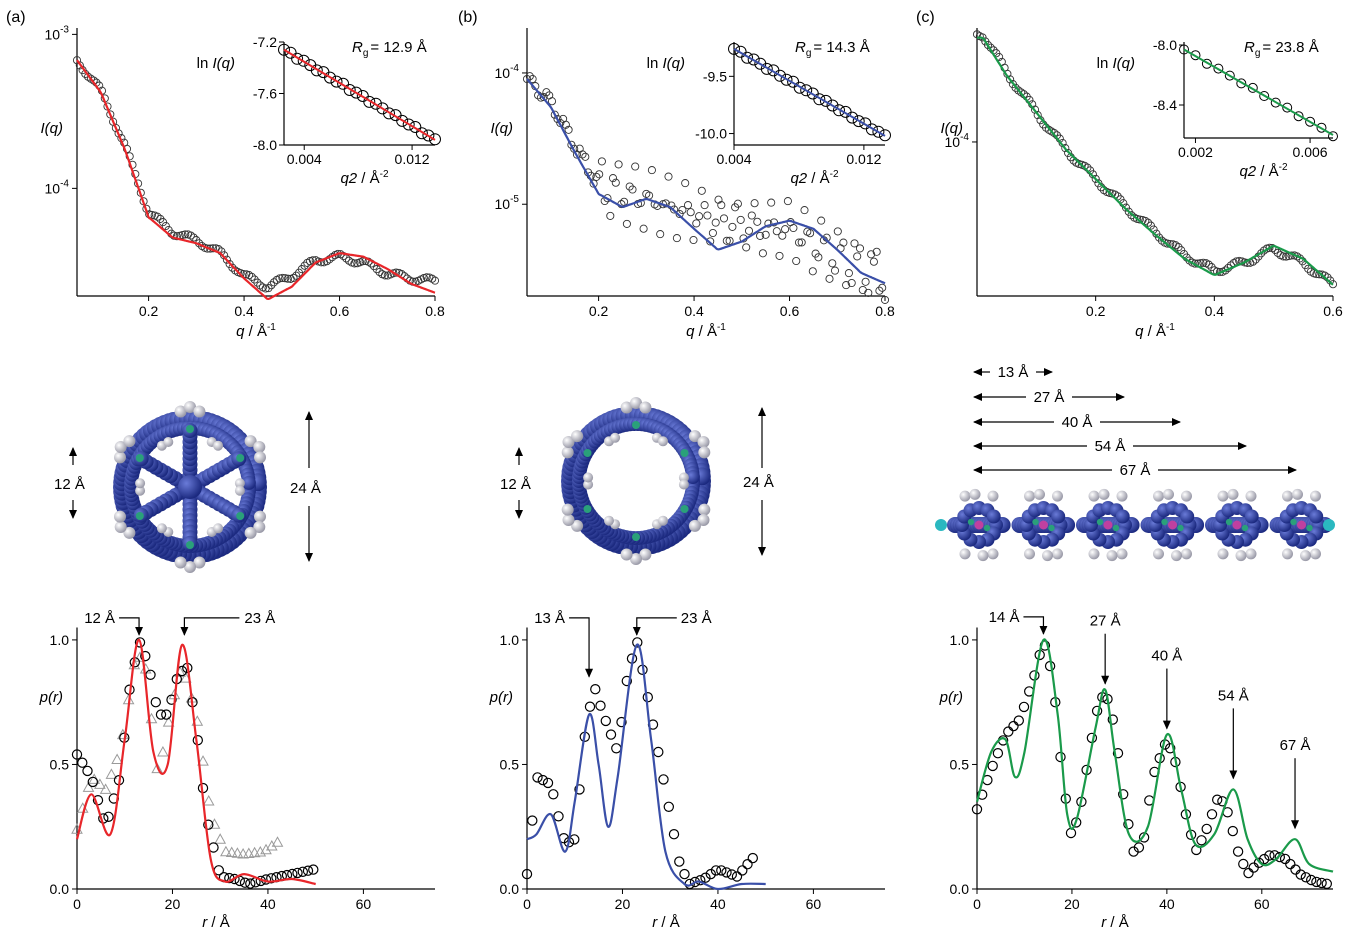 Image resolution: width=1349 pixels, height=931 pixels. Describe the element at coordinates (687, 770) in the screenshot. I see `pr-plot-b: 0 20 40 60 0.0 0.5 1.0 r / Å p(r) 13 Å 23 Å` at that location.